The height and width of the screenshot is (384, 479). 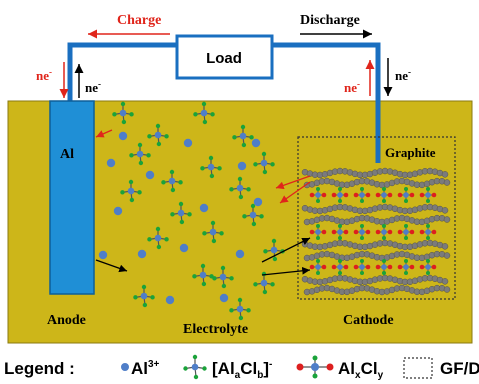 What do you see at coordinates (418, 368) in the screenshot?
I see `gfd-legend-icon` at bounding box center [418, 368].